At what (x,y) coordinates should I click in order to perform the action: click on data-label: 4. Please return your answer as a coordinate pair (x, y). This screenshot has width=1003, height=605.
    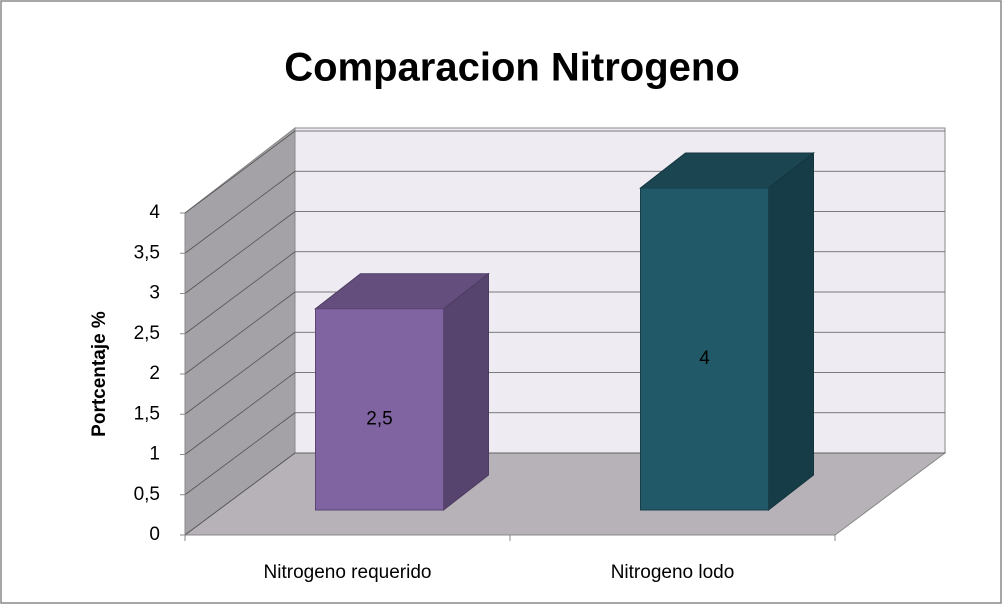
    Looking at the image, I should click on (704, 358).